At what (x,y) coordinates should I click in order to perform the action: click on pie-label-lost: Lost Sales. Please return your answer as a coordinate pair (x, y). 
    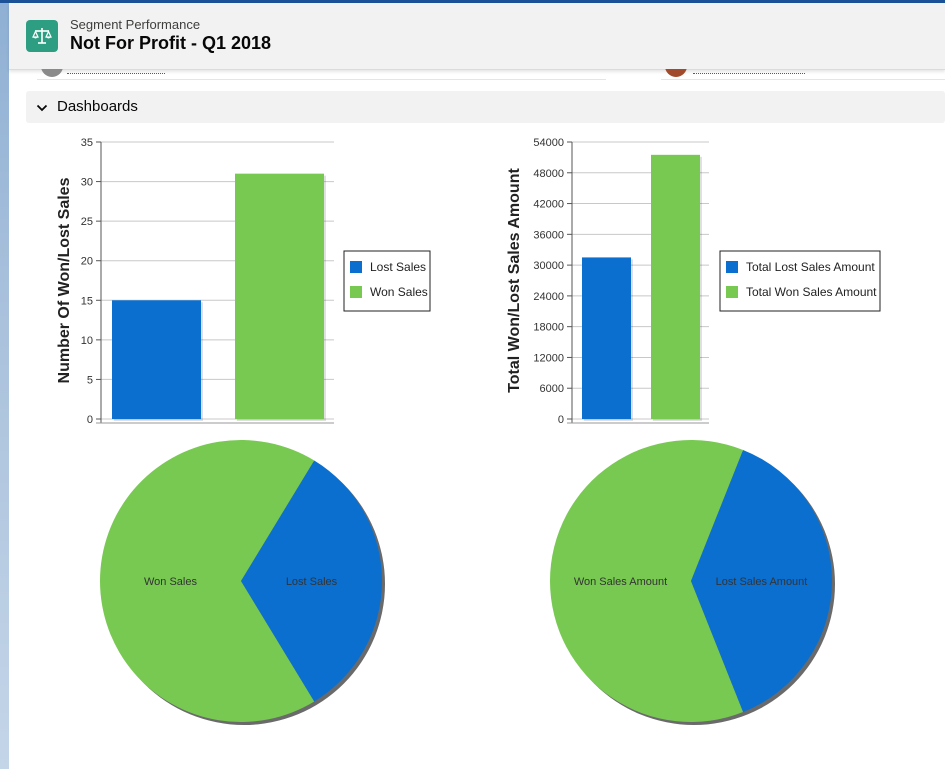
    Looking at the image, I should click on (312, 582).